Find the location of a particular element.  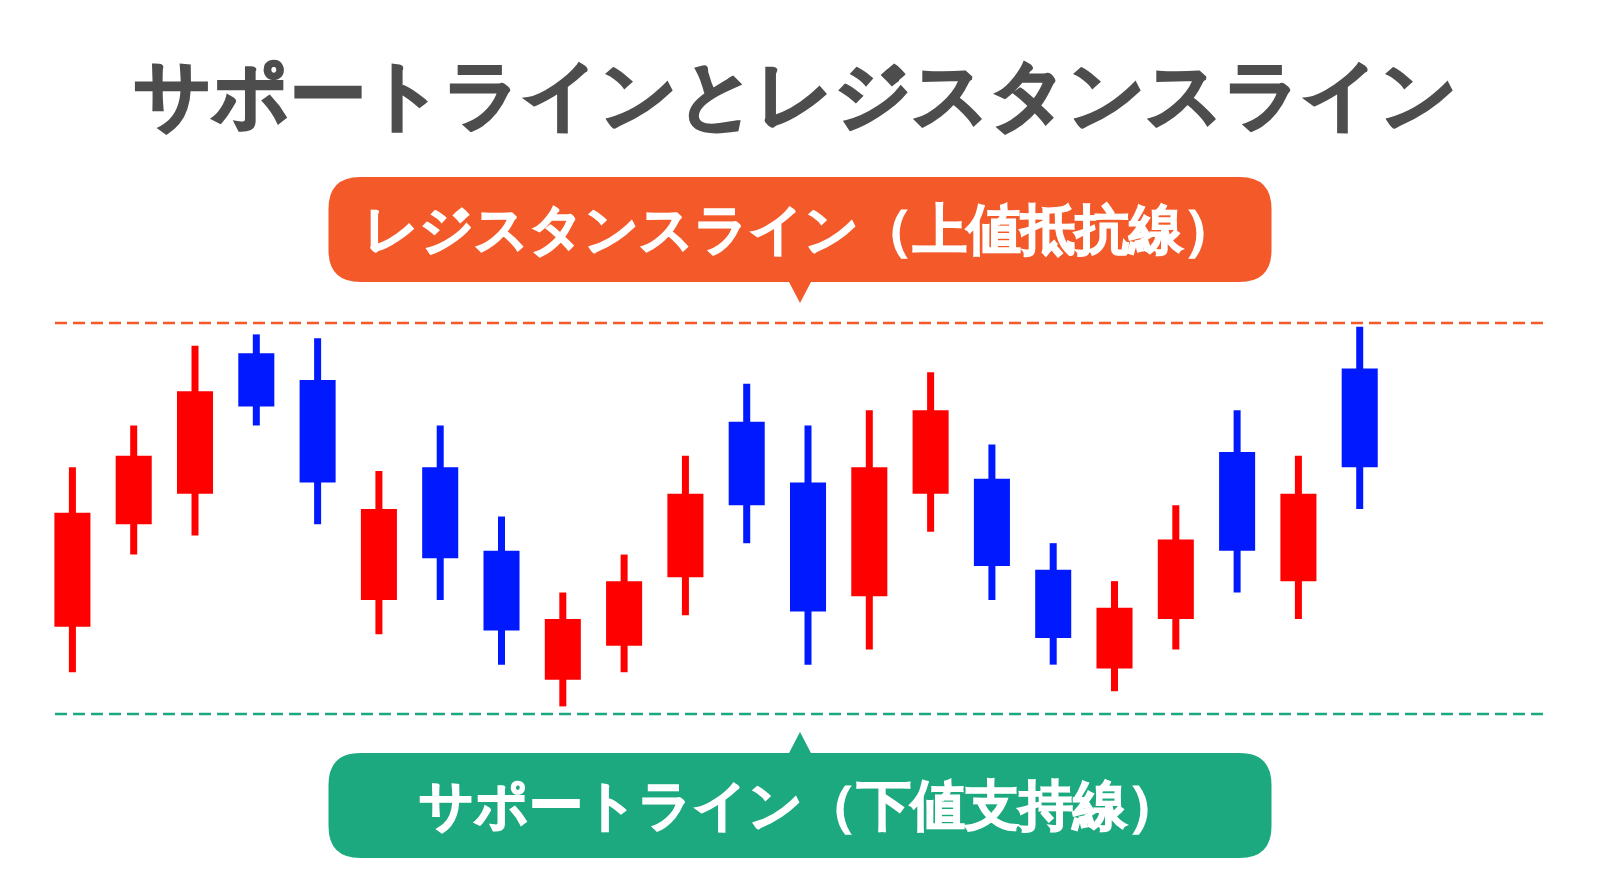

chart-title: サポートラインとレジスタンスライン is located at coordinates (796, 94).